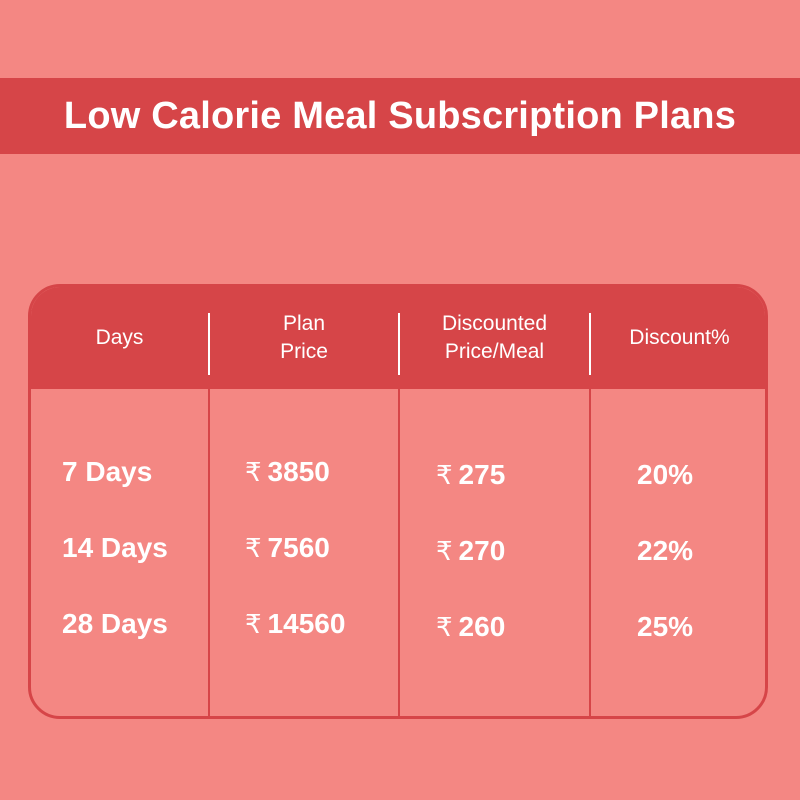 The height and width of the screenshot is (800, 800). Describe the element at coordinates (287, 471) in the screenshot. I see `cell-plan-price: ₹3850` at that location.